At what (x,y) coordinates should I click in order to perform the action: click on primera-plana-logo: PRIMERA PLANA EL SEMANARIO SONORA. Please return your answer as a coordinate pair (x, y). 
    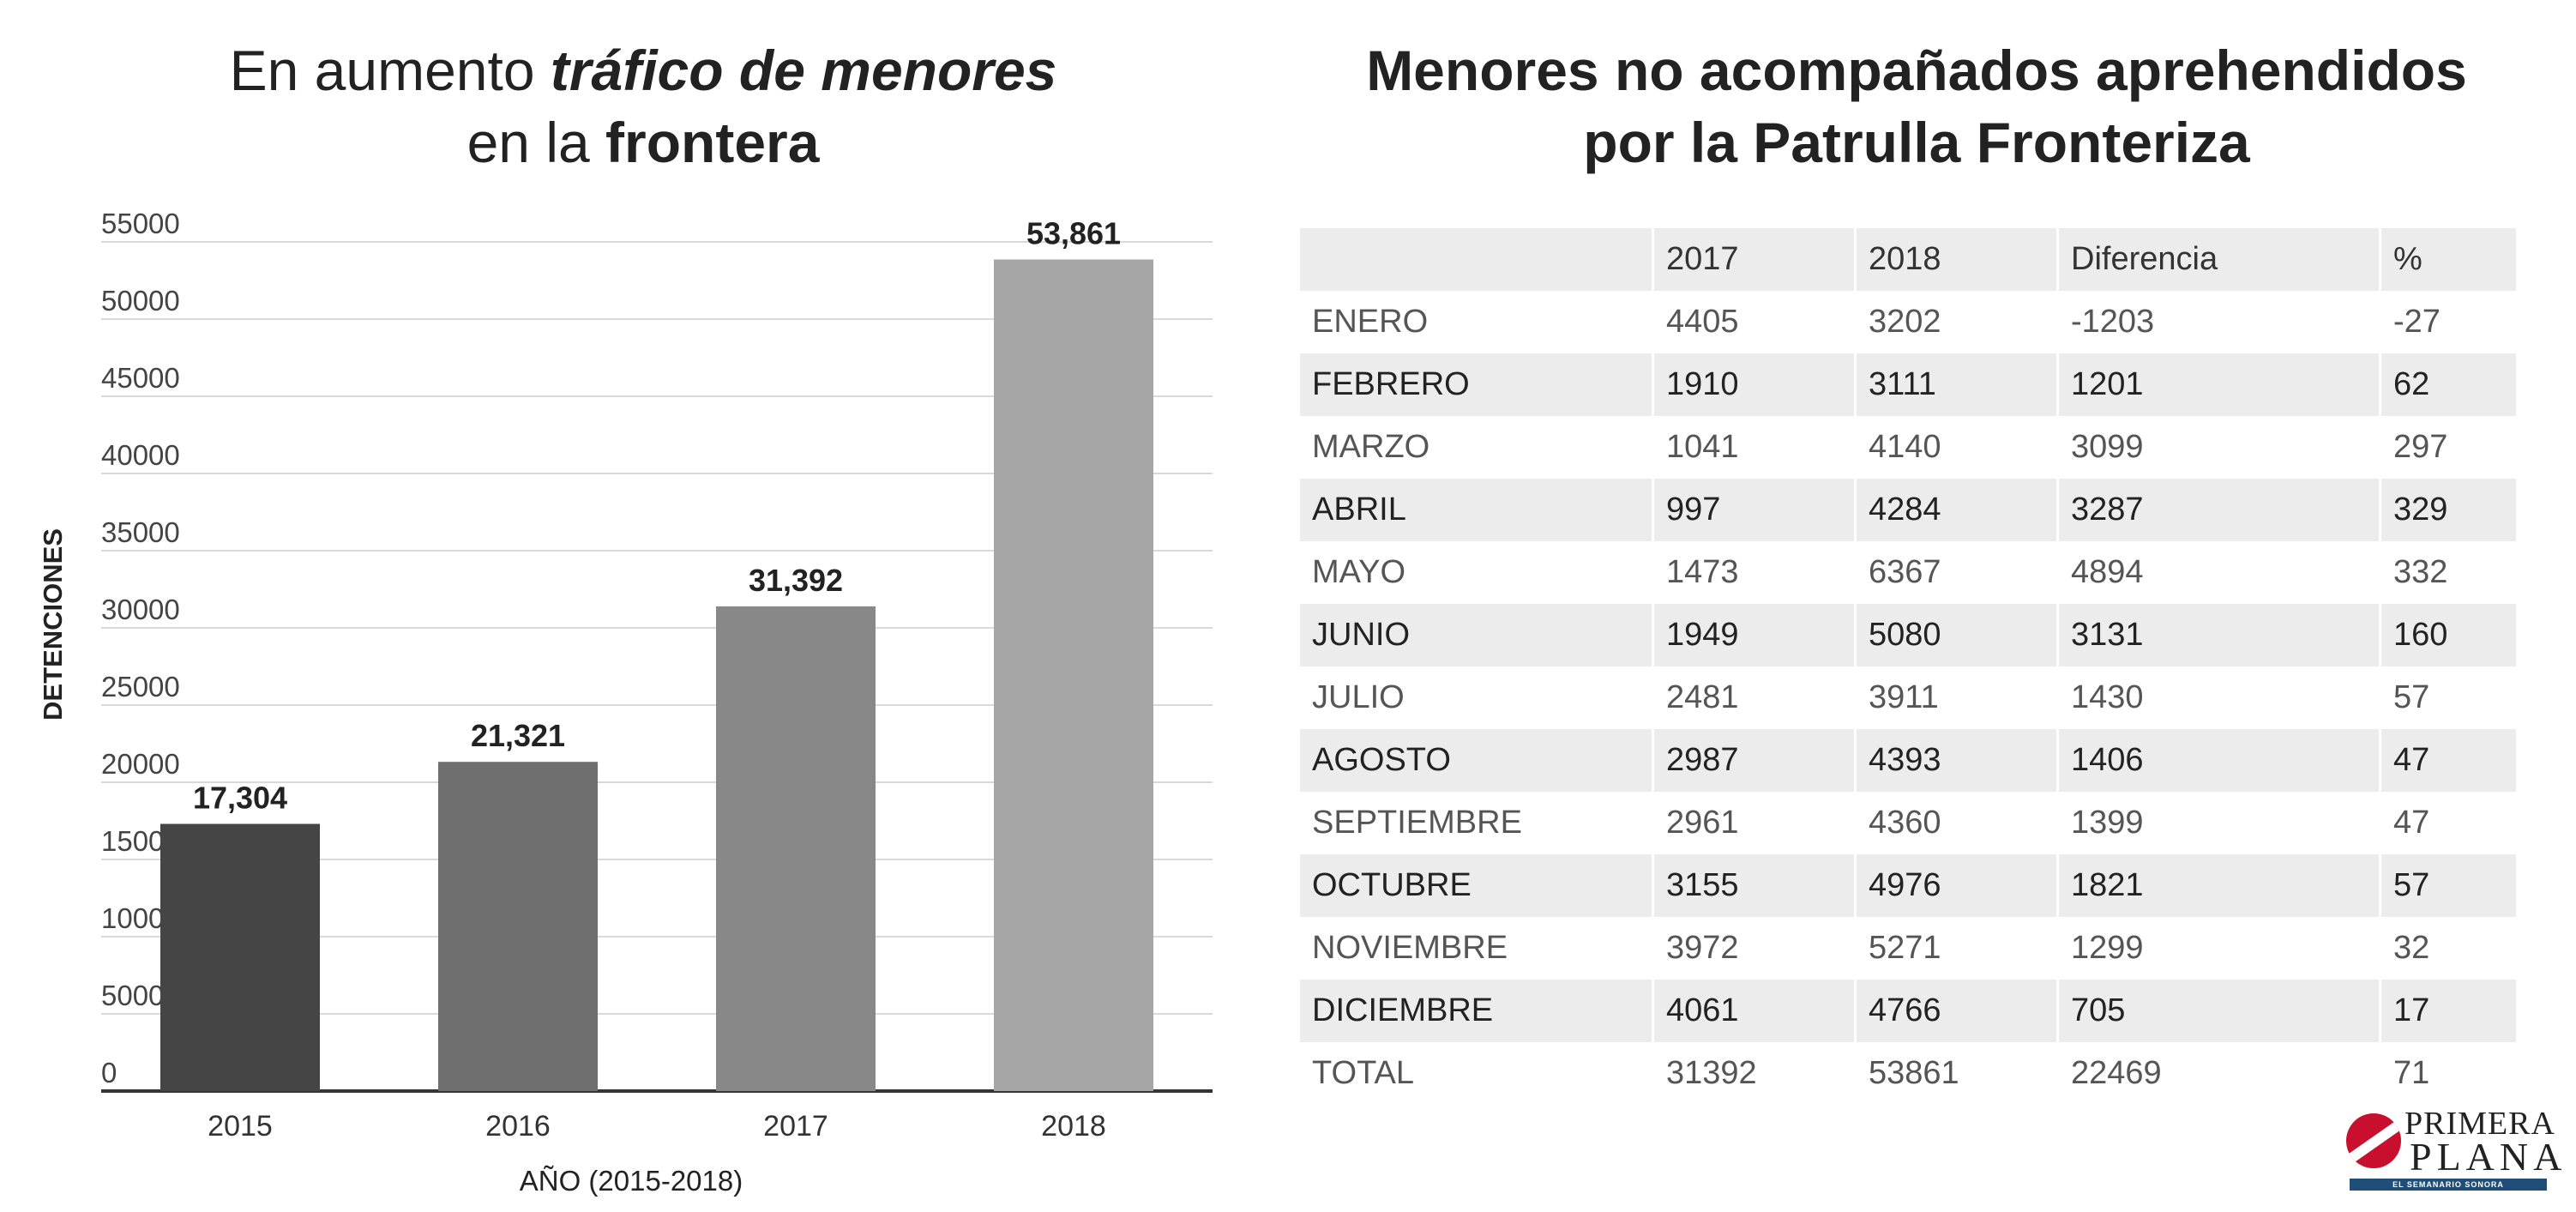
    Looking at the image, I should click on (2453, 1149).